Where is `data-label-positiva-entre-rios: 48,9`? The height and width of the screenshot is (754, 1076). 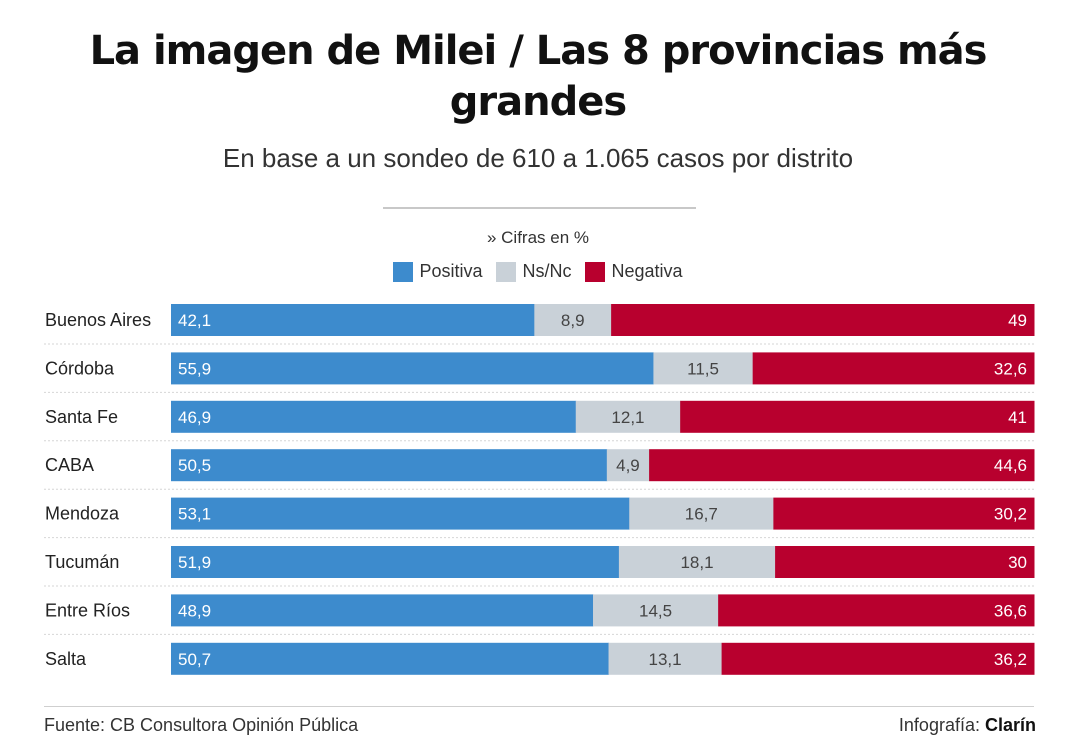
data-label-positiva-entre-rios: 48,9 is located at coordinates (194, 610).